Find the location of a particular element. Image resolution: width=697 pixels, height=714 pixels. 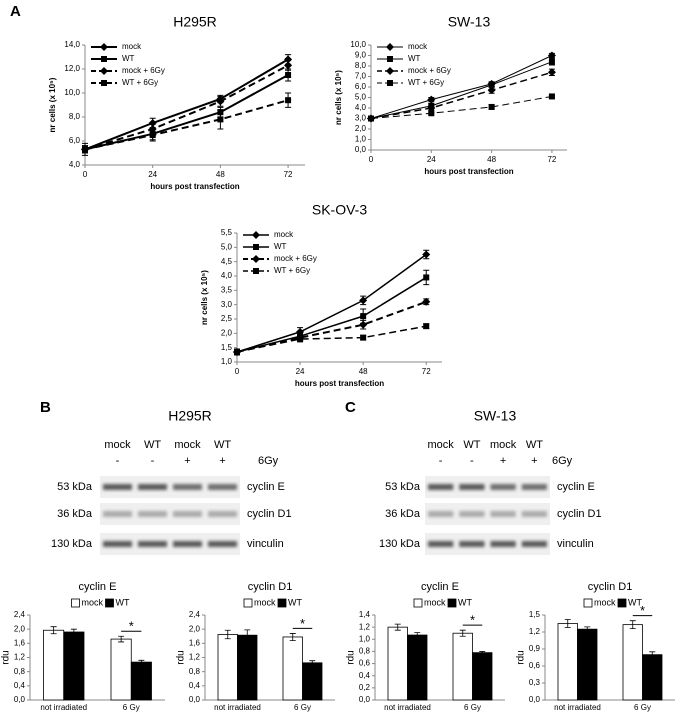

legend-label: WT + 6Gy is located at coordinates (426, 82).